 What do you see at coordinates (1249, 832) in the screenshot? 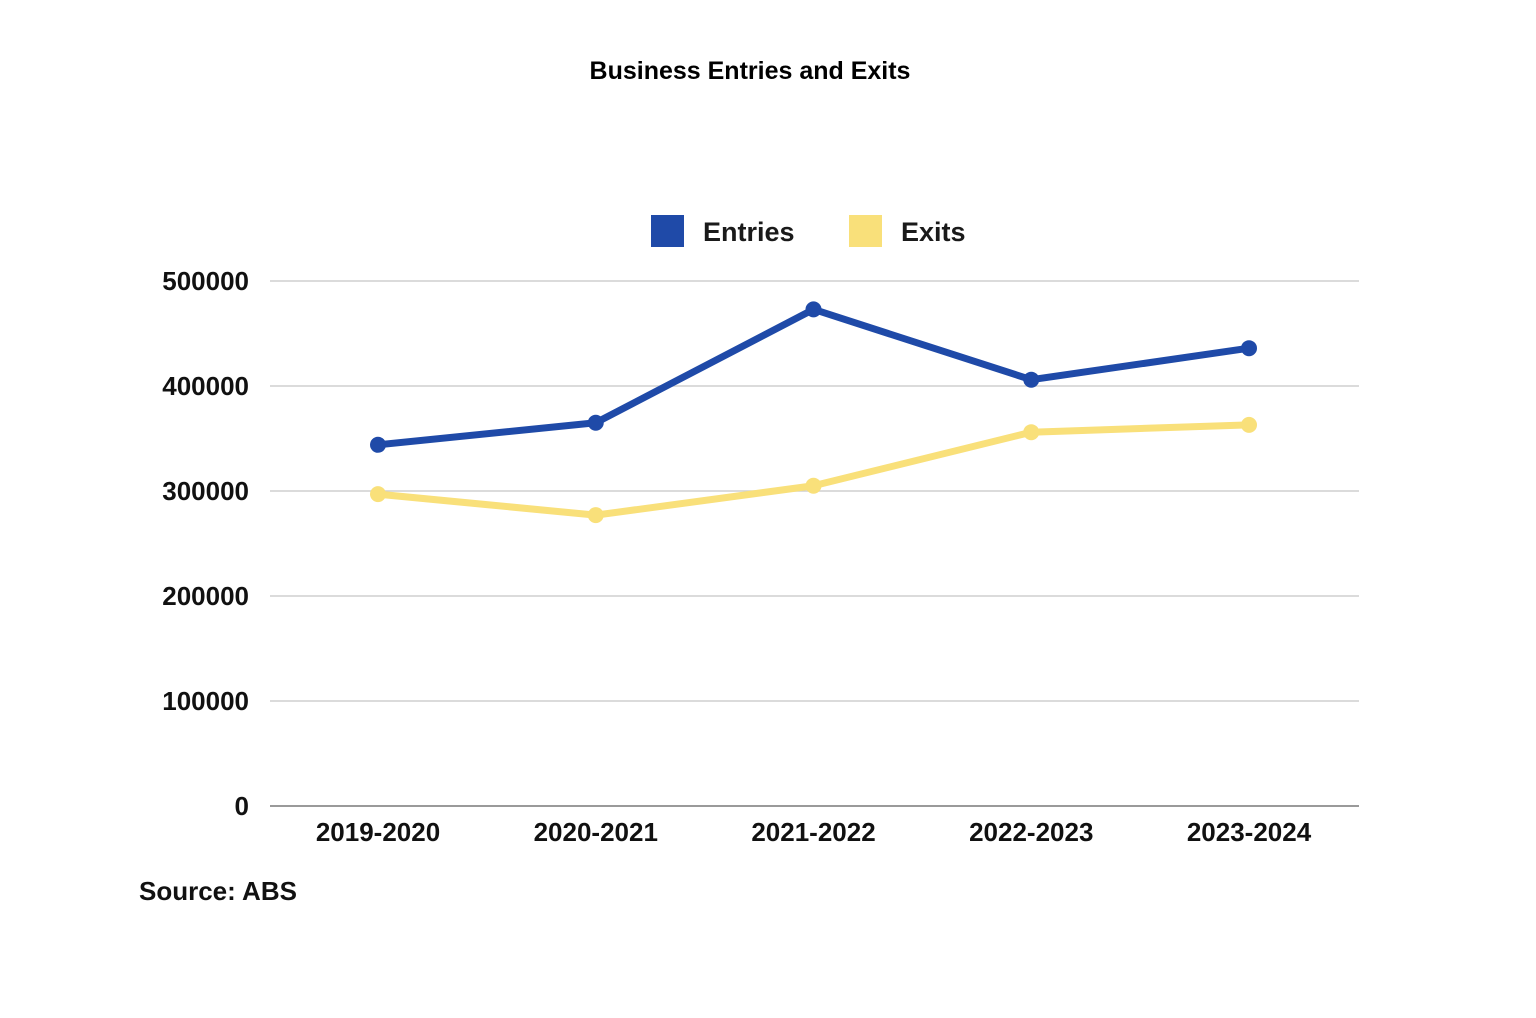
I see `x-tick-label: 2023-2024` at bounding box center [1249, 832].